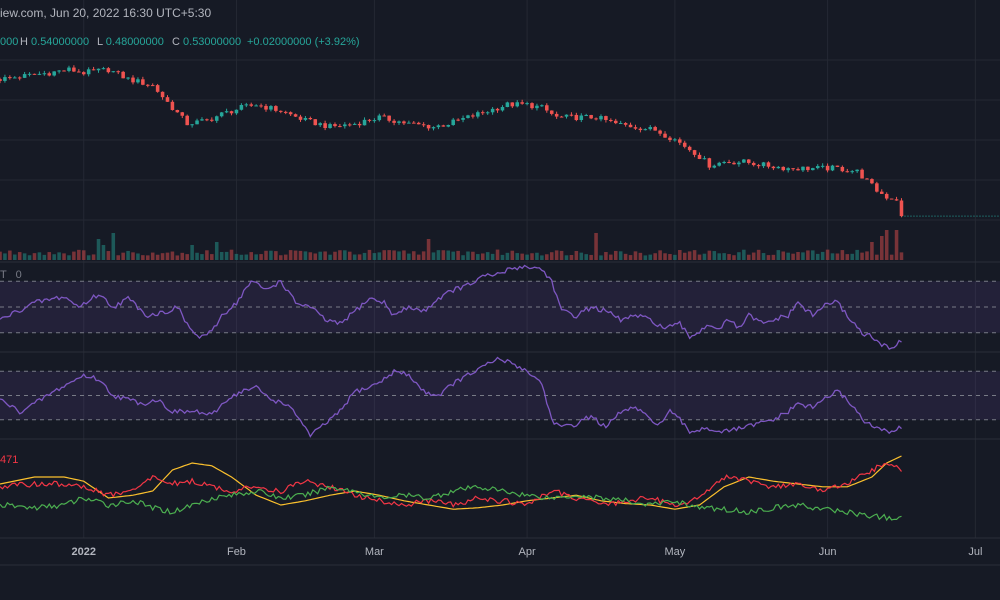 This screenshot has width=1000, height=600. What do you see at coordinates (374, 552) in the screenshot?
I see `time-axis-label: Mar` at bounding box center [374, 552].